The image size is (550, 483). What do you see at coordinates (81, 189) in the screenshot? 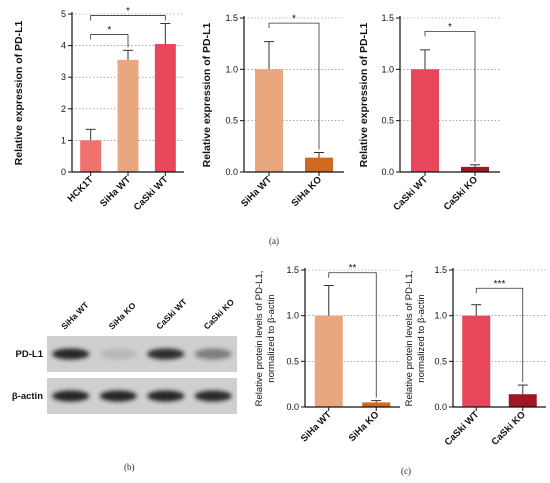
I see `x-tick-label-hck1t: HCK1T` at bounding box center [81, 189].